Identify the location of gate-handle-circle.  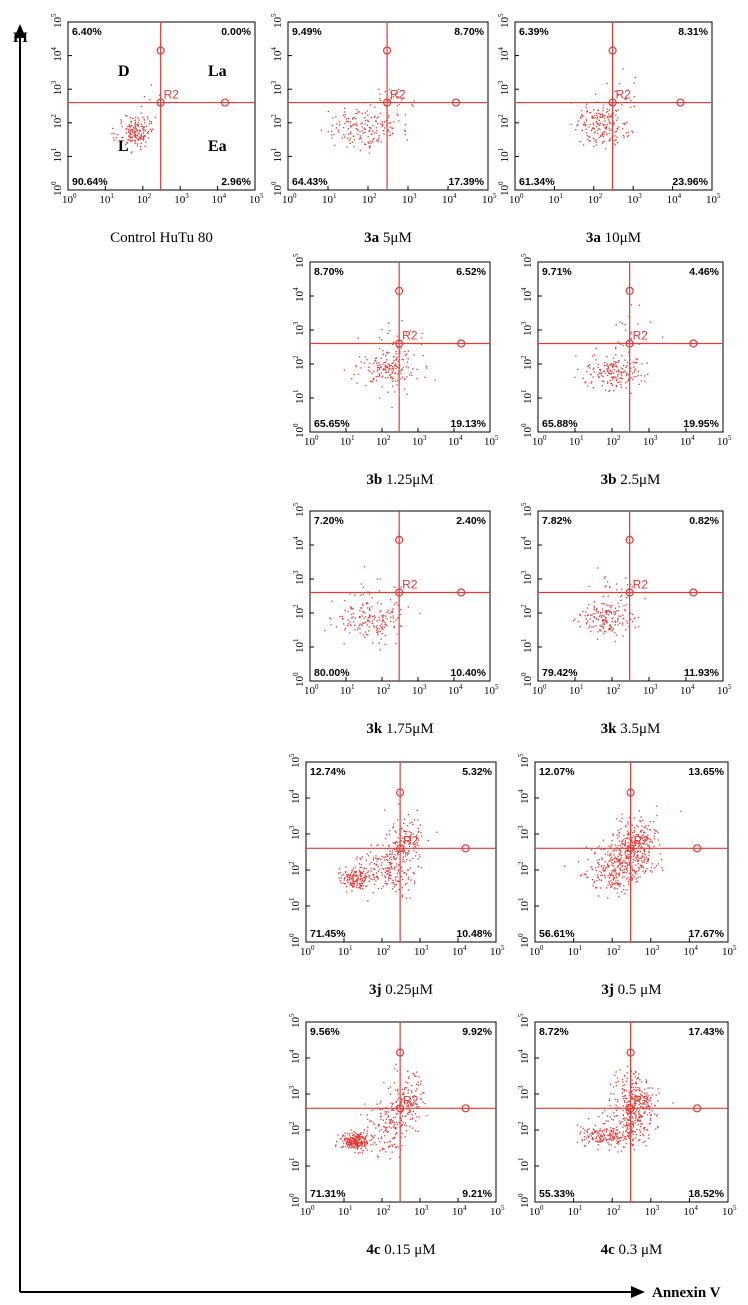
(160, 50).